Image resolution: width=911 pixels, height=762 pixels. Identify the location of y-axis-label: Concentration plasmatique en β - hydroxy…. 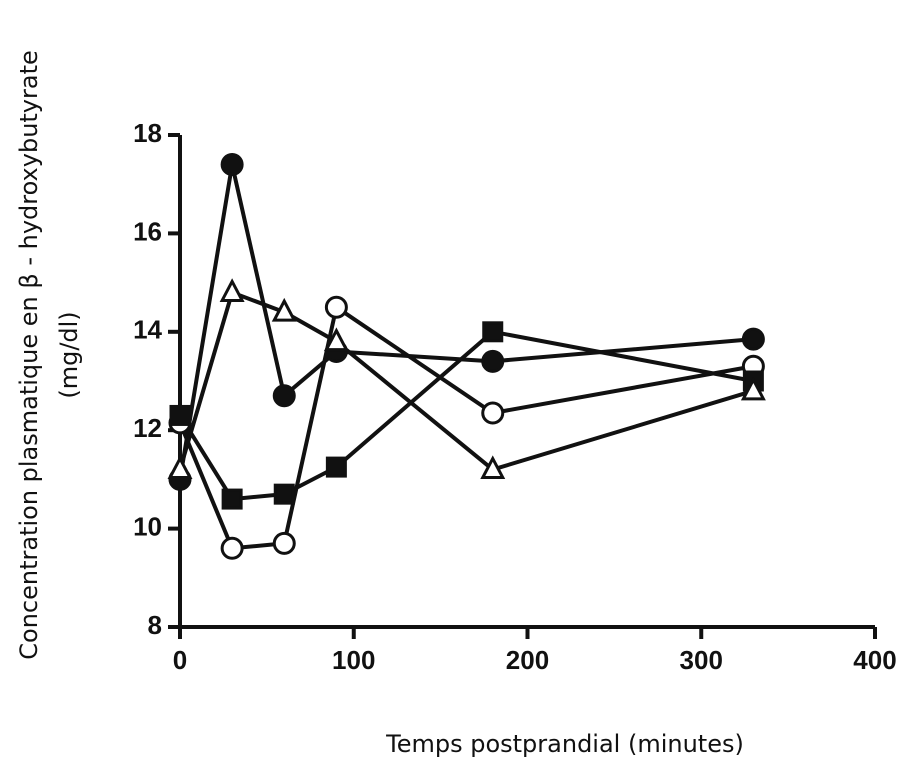
(29, 355).